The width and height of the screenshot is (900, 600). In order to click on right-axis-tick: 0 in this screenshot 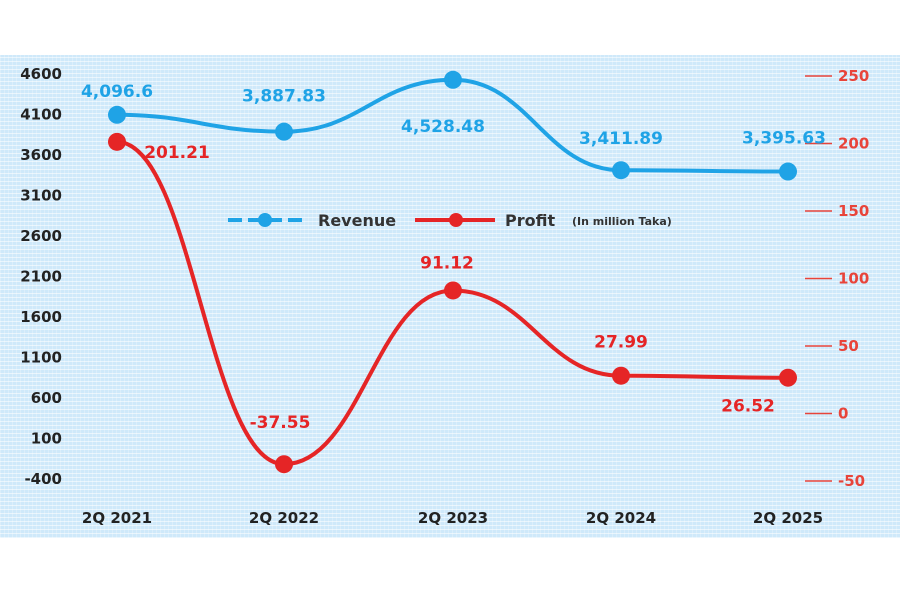, I will do `click(843, 414)`.